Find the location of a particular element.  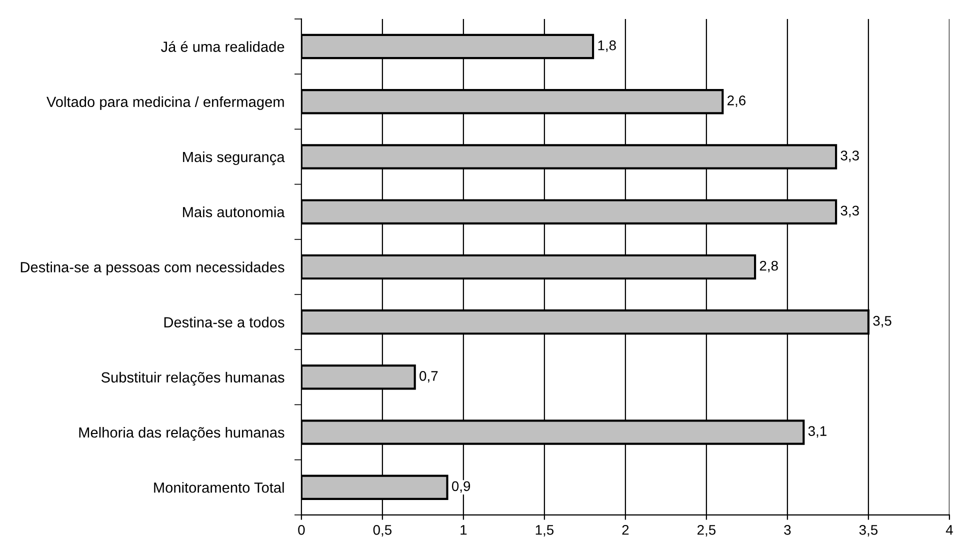

x-tick-label: 3,5 is located at coordinates (868, 530).